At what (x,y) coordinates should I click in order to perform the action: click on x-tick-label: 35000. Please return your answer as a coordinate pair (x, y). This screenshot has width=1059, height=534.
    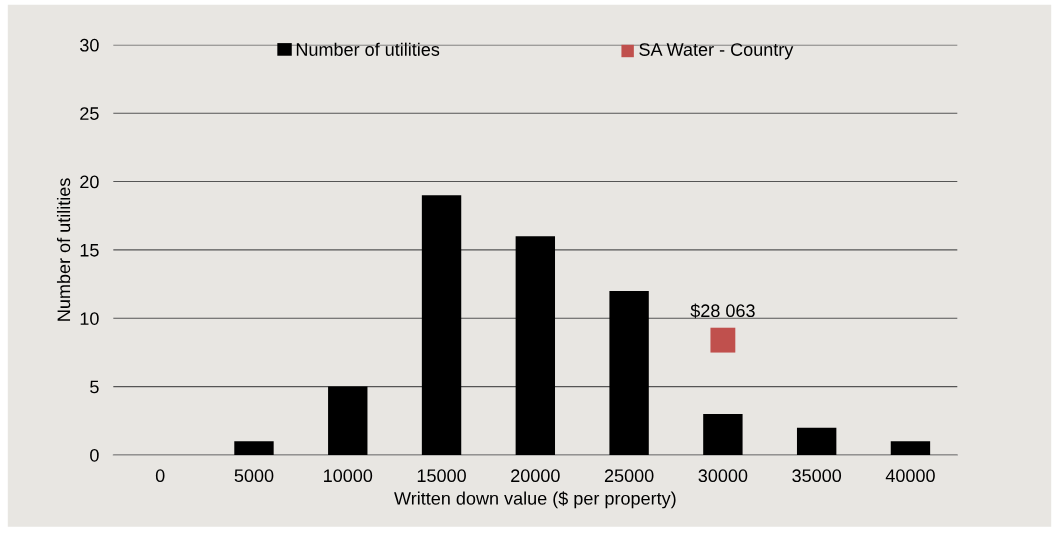
    Looking at the image, I should click on (817, 476).